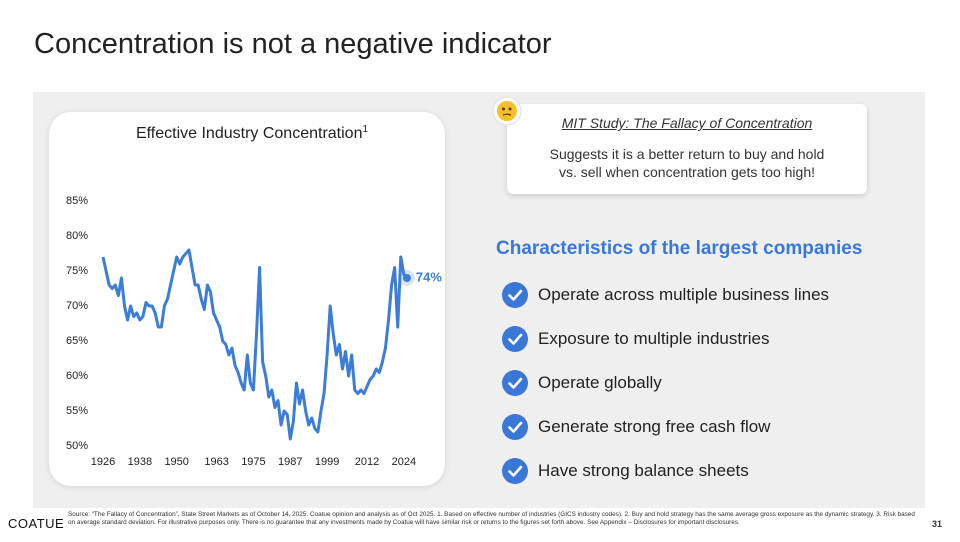  I want to click on chart-title-note: 1, so click(365, 129).